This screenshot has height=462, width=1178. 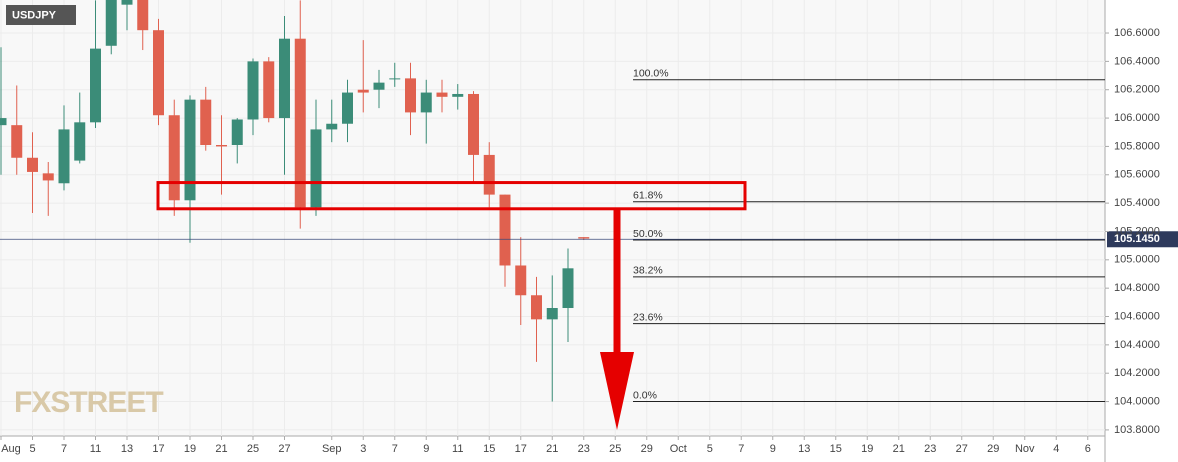 What do you see at coordinates (648, 234) in the screenshot?
I see `fib-label: 50.0%` at bounding box center [648, 234].